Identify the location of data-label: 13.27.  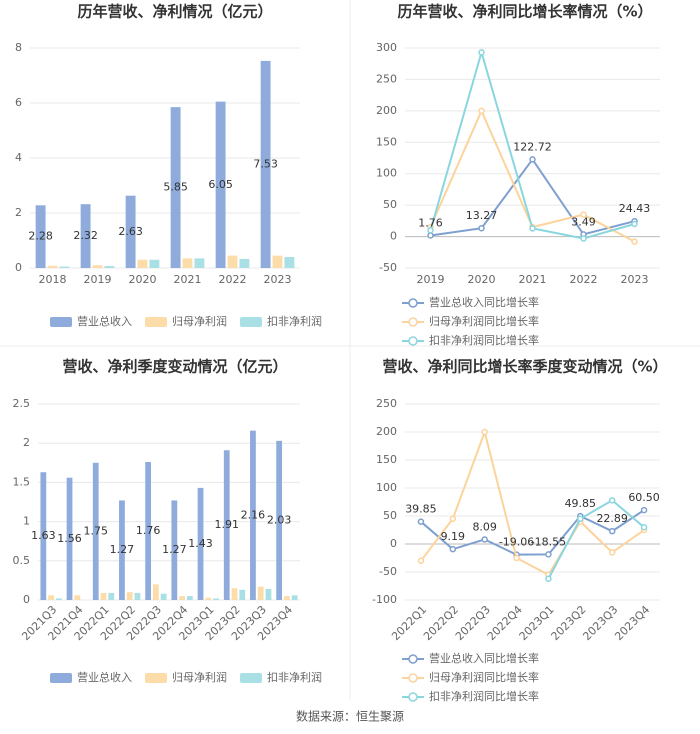
(482, 215).